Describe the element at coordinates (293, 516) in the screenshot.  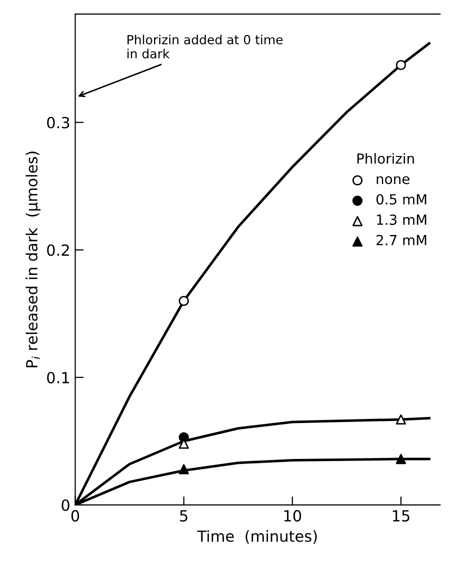
I see `x-tick-label: 10` at that location.